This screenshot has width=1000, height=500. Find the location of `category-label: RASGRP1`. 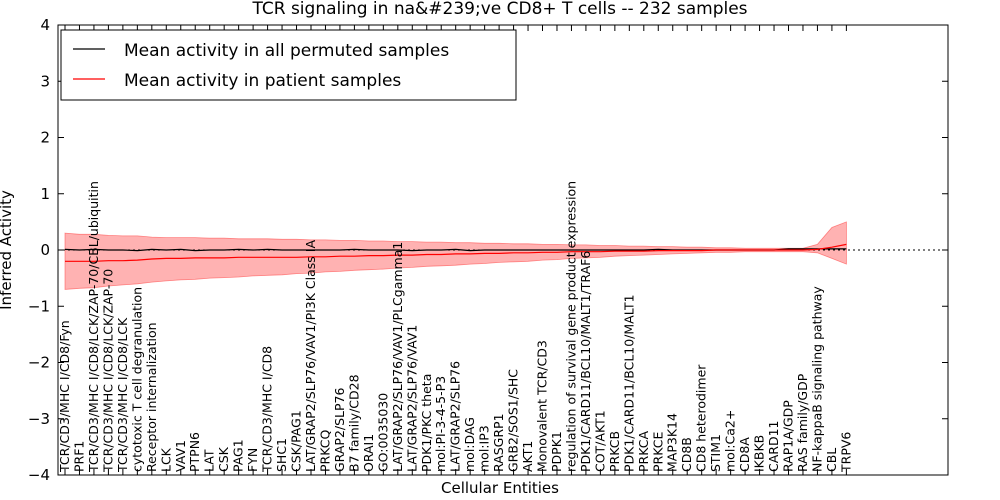

category-label: RASGRP1 is located at coordinates (498, 442).